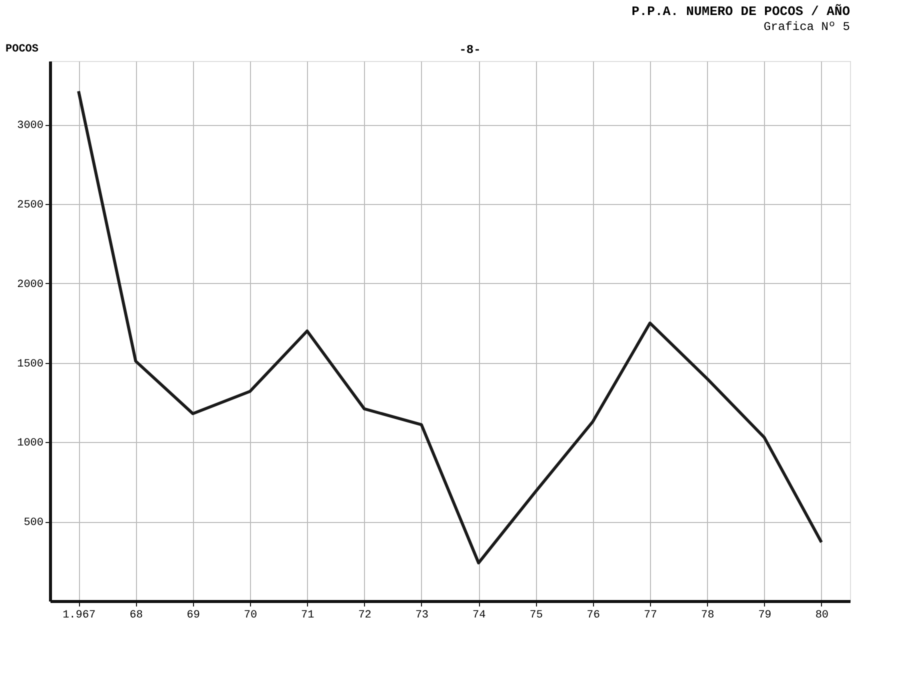 Image resolution: width=914 pixels, height=681 pixels. I want to click on y-tick-label: 1000, so click(30, 444).